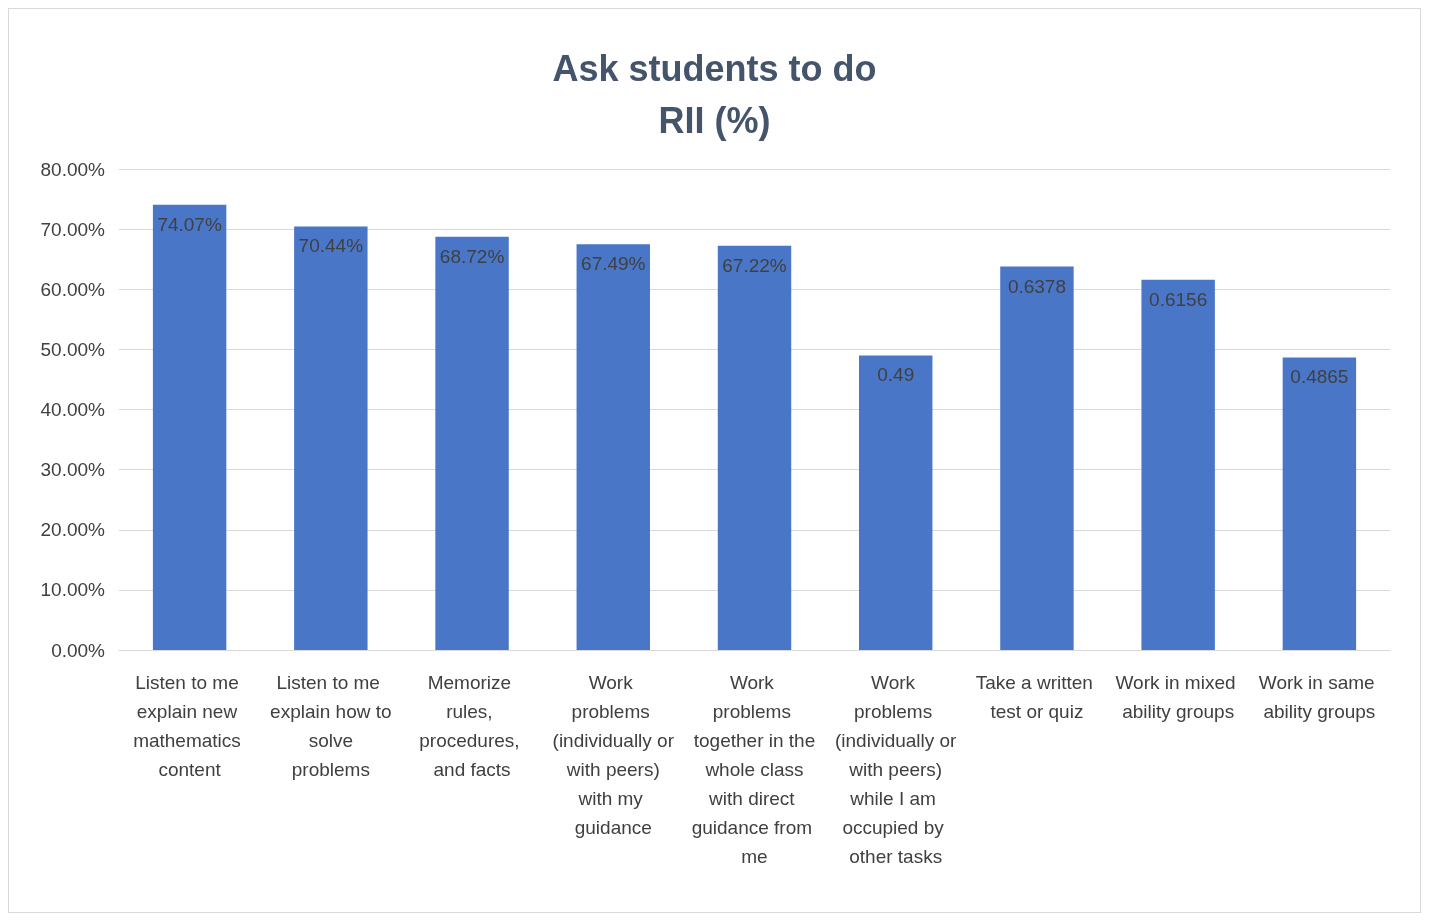 The height and width of the screenshot is (921, 1429). What do you see at coordinates (78, 650) in the screenshot?
I see `y-tick-label: 0.00%` at bounding box center [78, 650].